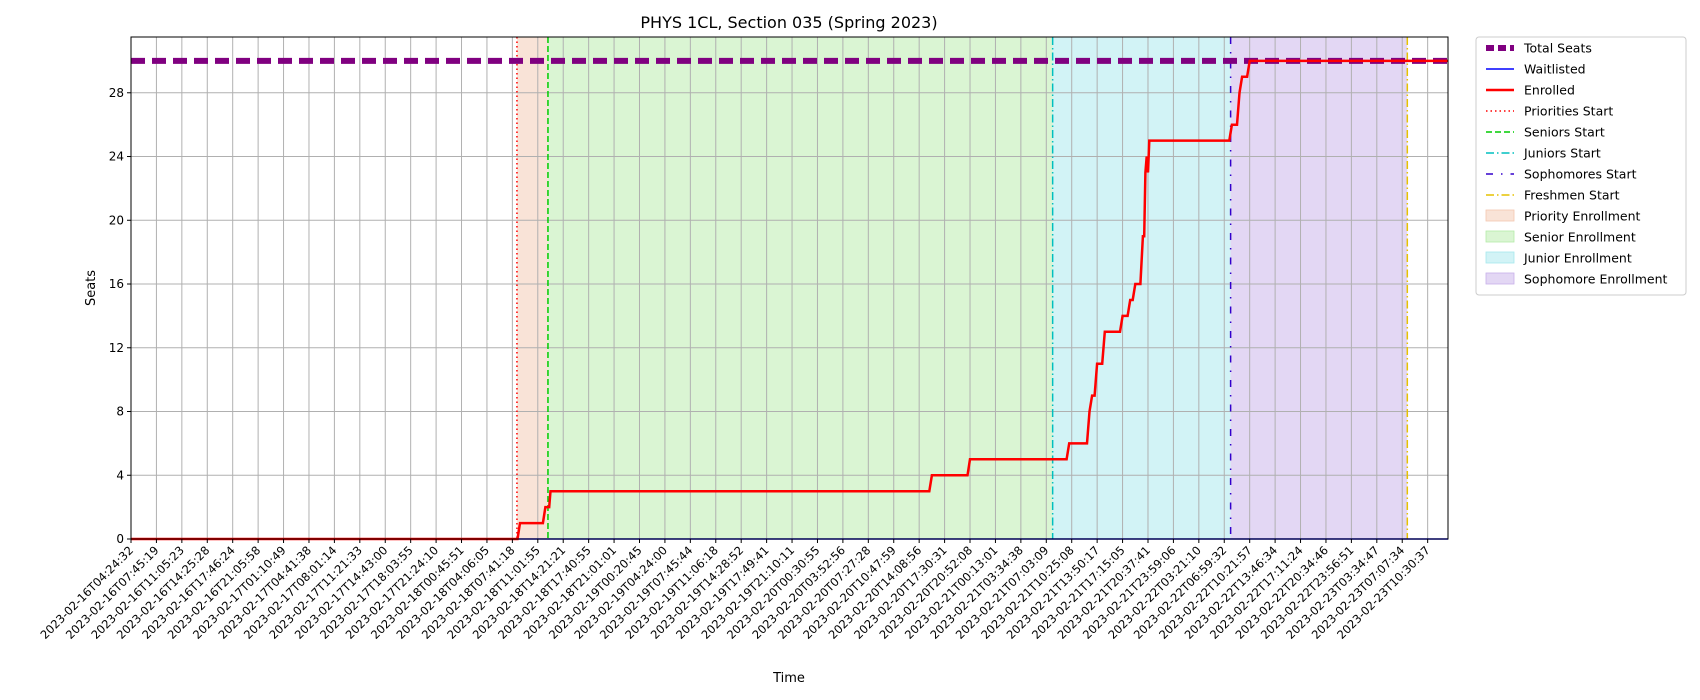 This screenshot has height=700, width=1700. What do you see at coordinates (1500, 236) in the screenshot?
I see `legend-swatch-senior-enrollment` at bounding box center [1500, 236].